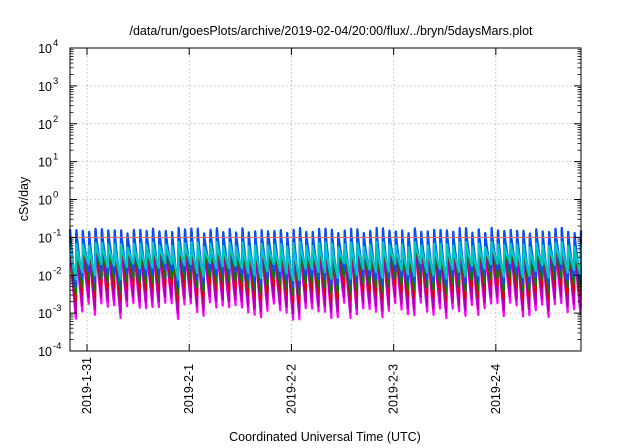 This screenshot has width=640, height=448. I want to click on y-tick-label: 10 4, so click(48, 47).